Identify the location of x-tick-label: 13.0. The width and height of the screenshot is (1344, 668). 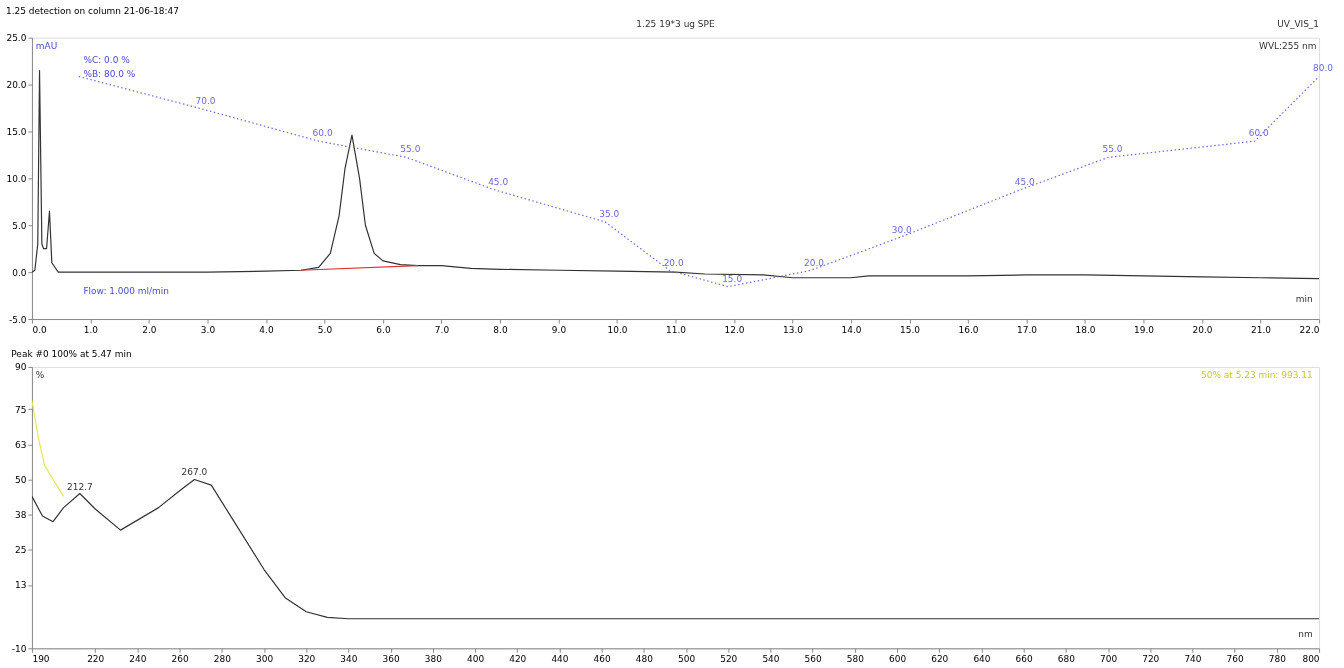
(793, 329).